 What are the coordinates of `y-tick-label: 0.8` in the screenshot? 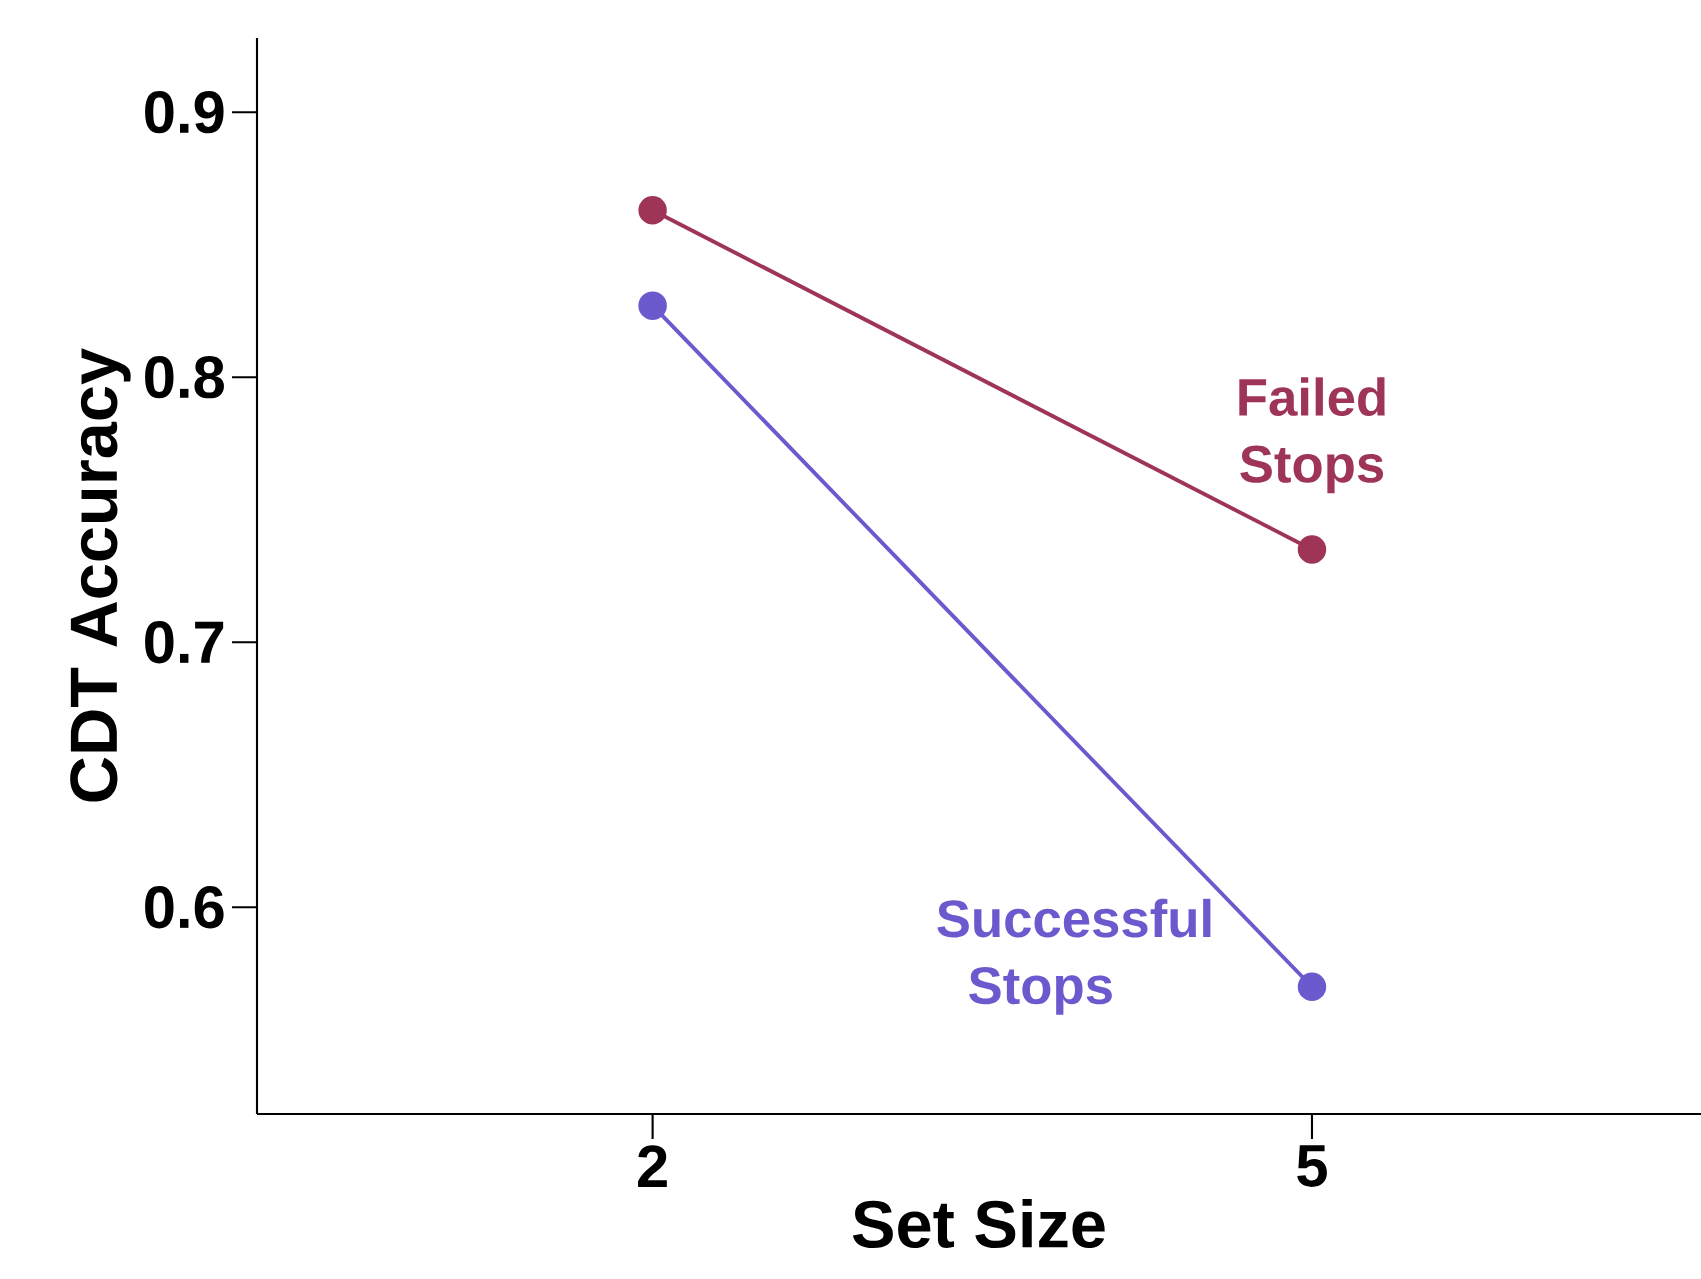 It's located at (184, 377).